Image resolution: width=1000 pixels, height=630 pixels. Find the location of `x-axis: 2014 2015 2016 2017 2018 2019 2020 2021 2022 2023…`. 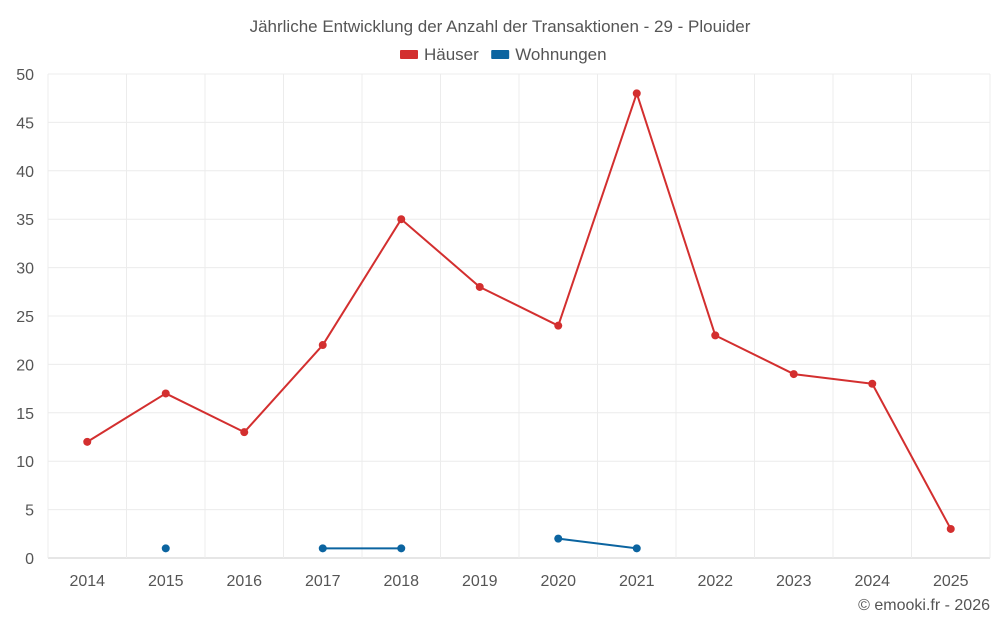

x-axis: 2014 2015 2016 2017 2018 2019 2020 2021 2022 2023… is located at coordinates (518, 581).